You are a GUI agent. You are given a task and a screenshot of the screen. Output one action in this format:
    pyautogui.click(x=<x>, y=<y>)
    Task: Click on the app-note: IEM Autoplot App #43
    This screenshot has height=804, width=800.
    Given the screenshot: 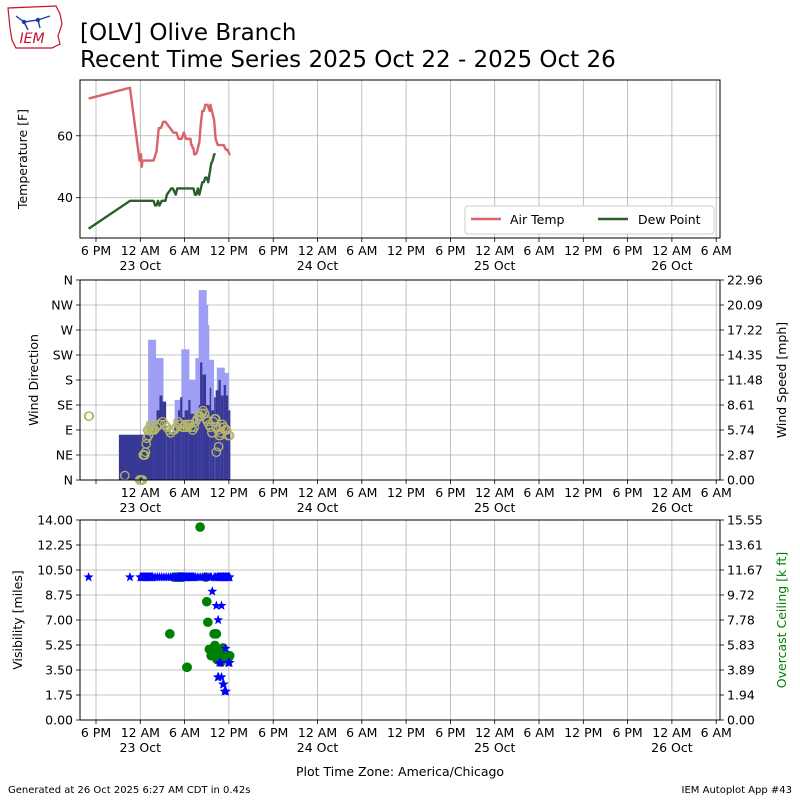 What is the action you would take?
    pyautogui.click(x=737, y=790)
    